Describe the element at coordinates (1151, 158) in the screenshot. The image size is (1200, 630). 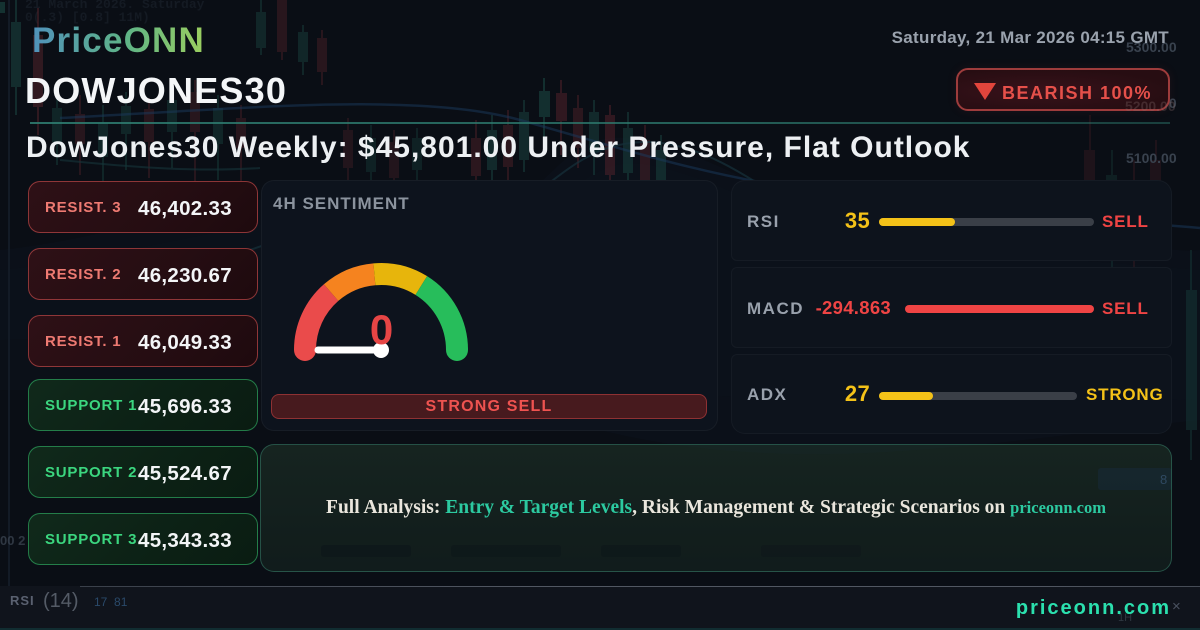
I see `svg-text: 5100.00` at that location.